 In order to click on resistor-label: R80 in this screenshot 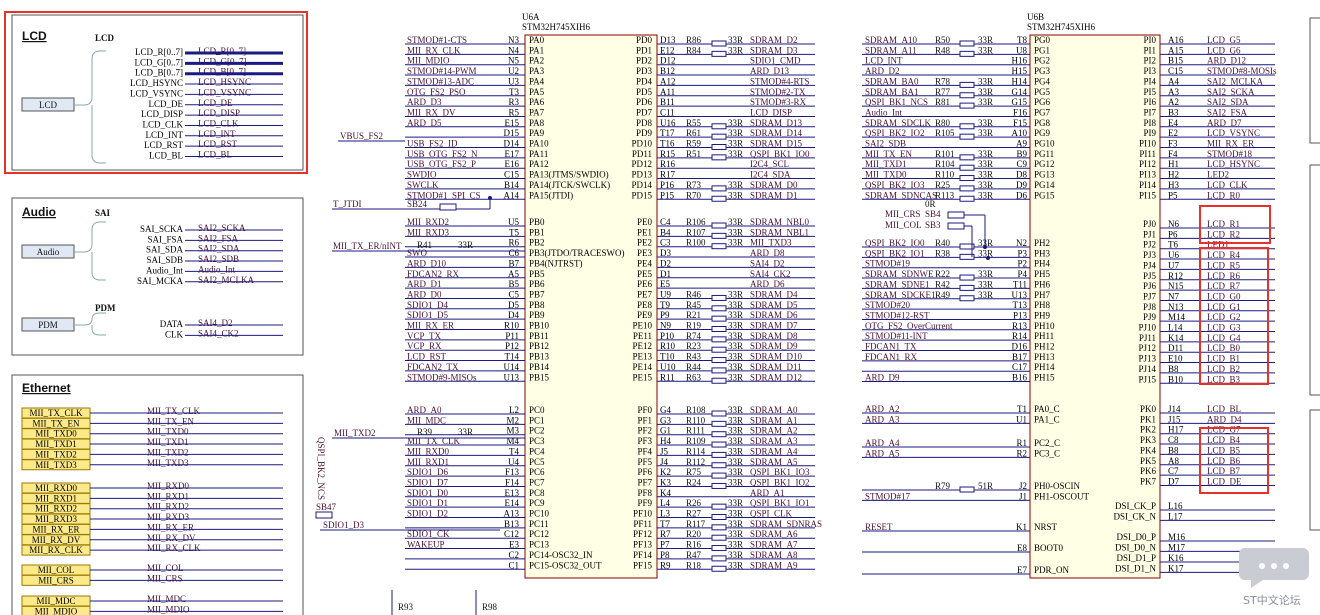, I will do `click(943, 123)`.